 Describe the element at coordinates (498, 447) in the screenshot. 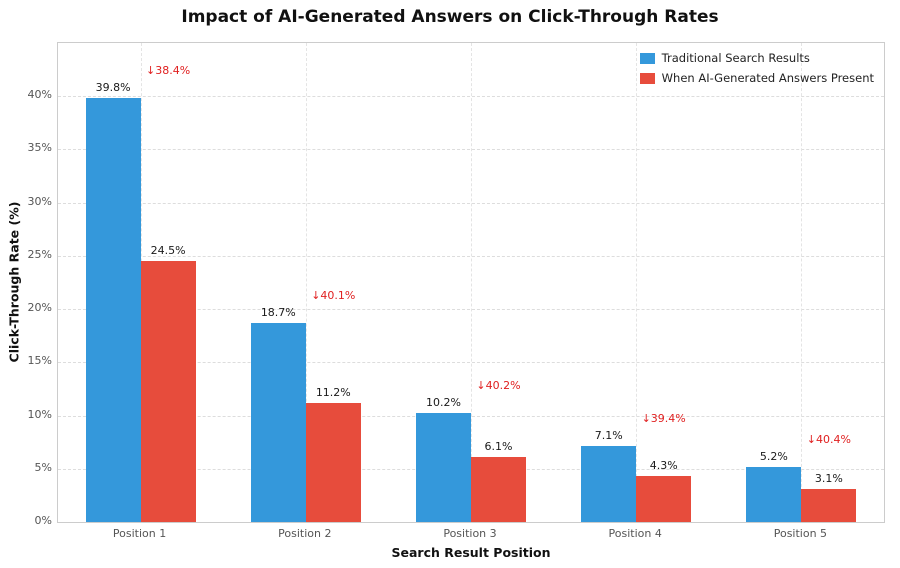

I see `bar-value-label: 6.1%` at that location.